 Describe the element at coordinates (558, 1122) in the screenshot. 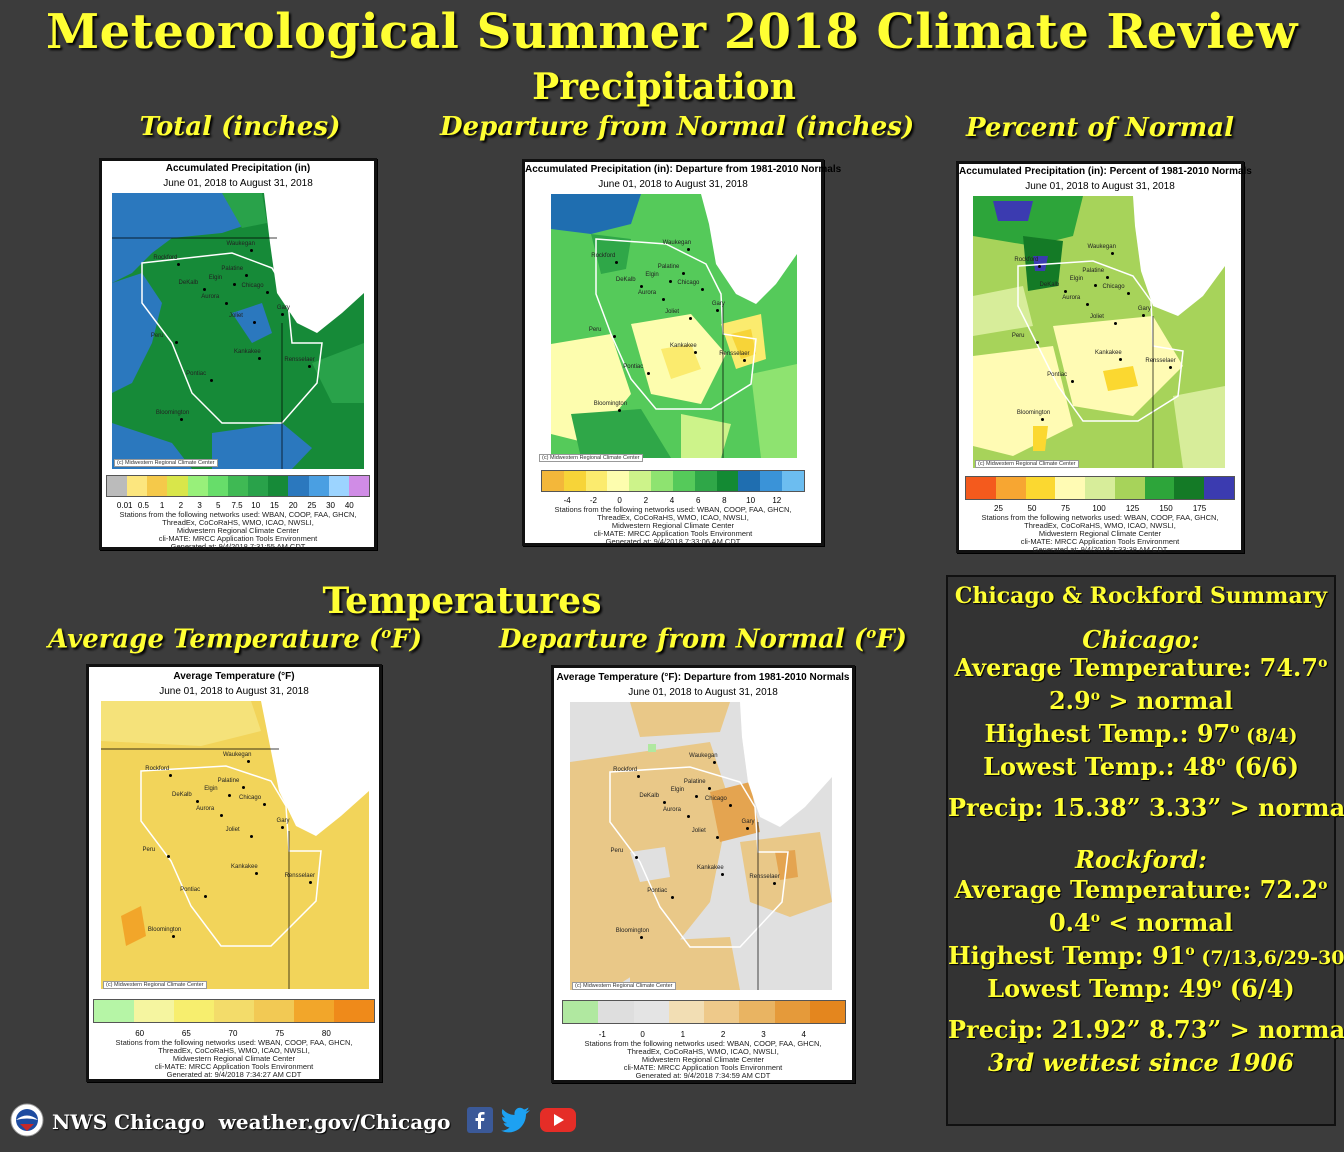

I see `youtube-icon` at that location.